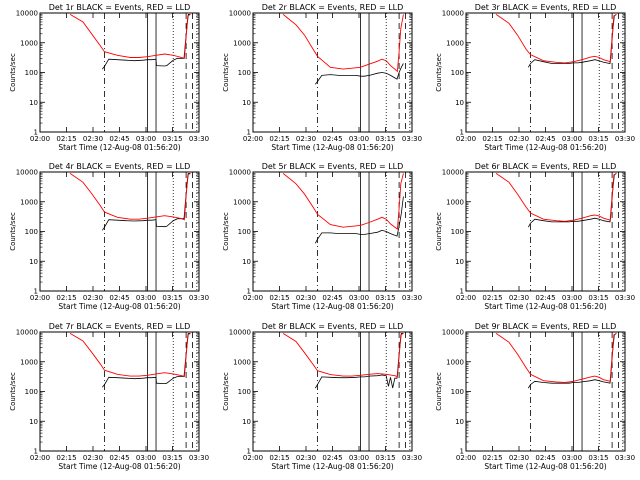 The width and height of the screenshot is (640, 480). What do you see at coordinates (546, 166) in the screenshot?
I see `panel-title: Det 6r BLACK = Events, RED = LLD` at bounding box center [546, 166].